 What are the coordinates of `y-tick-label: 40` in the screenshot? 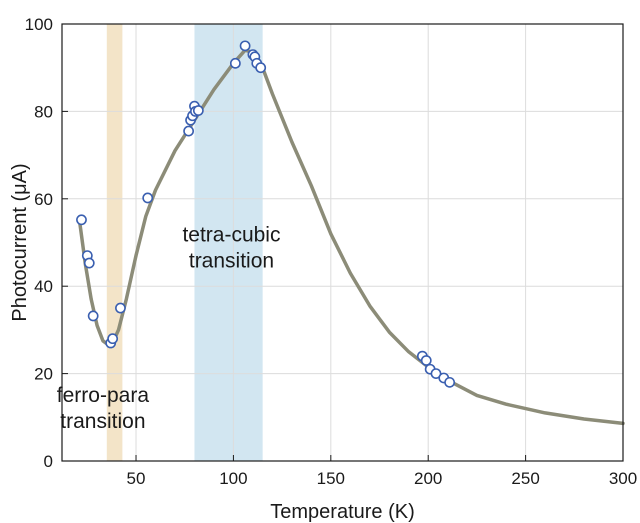 It's located at (43, 286).